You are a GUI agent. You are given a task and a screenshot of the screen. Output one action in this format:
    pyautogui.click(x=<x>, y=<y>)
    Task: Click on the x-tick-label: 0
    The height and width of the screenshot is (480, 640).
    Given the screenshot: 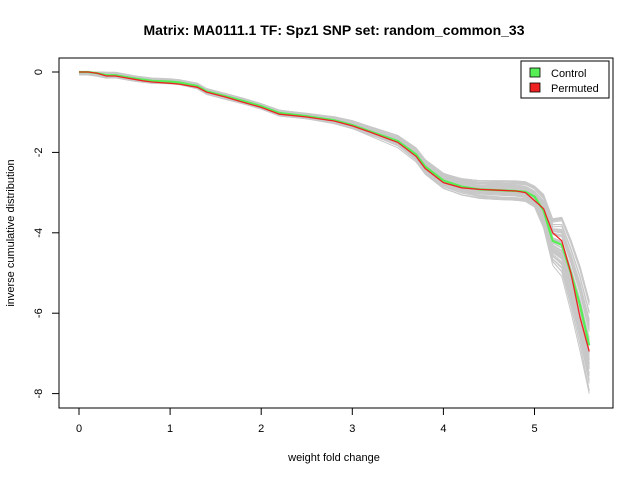 What is the action you would take?
    pyautogui.click(x=79, y=429)
    